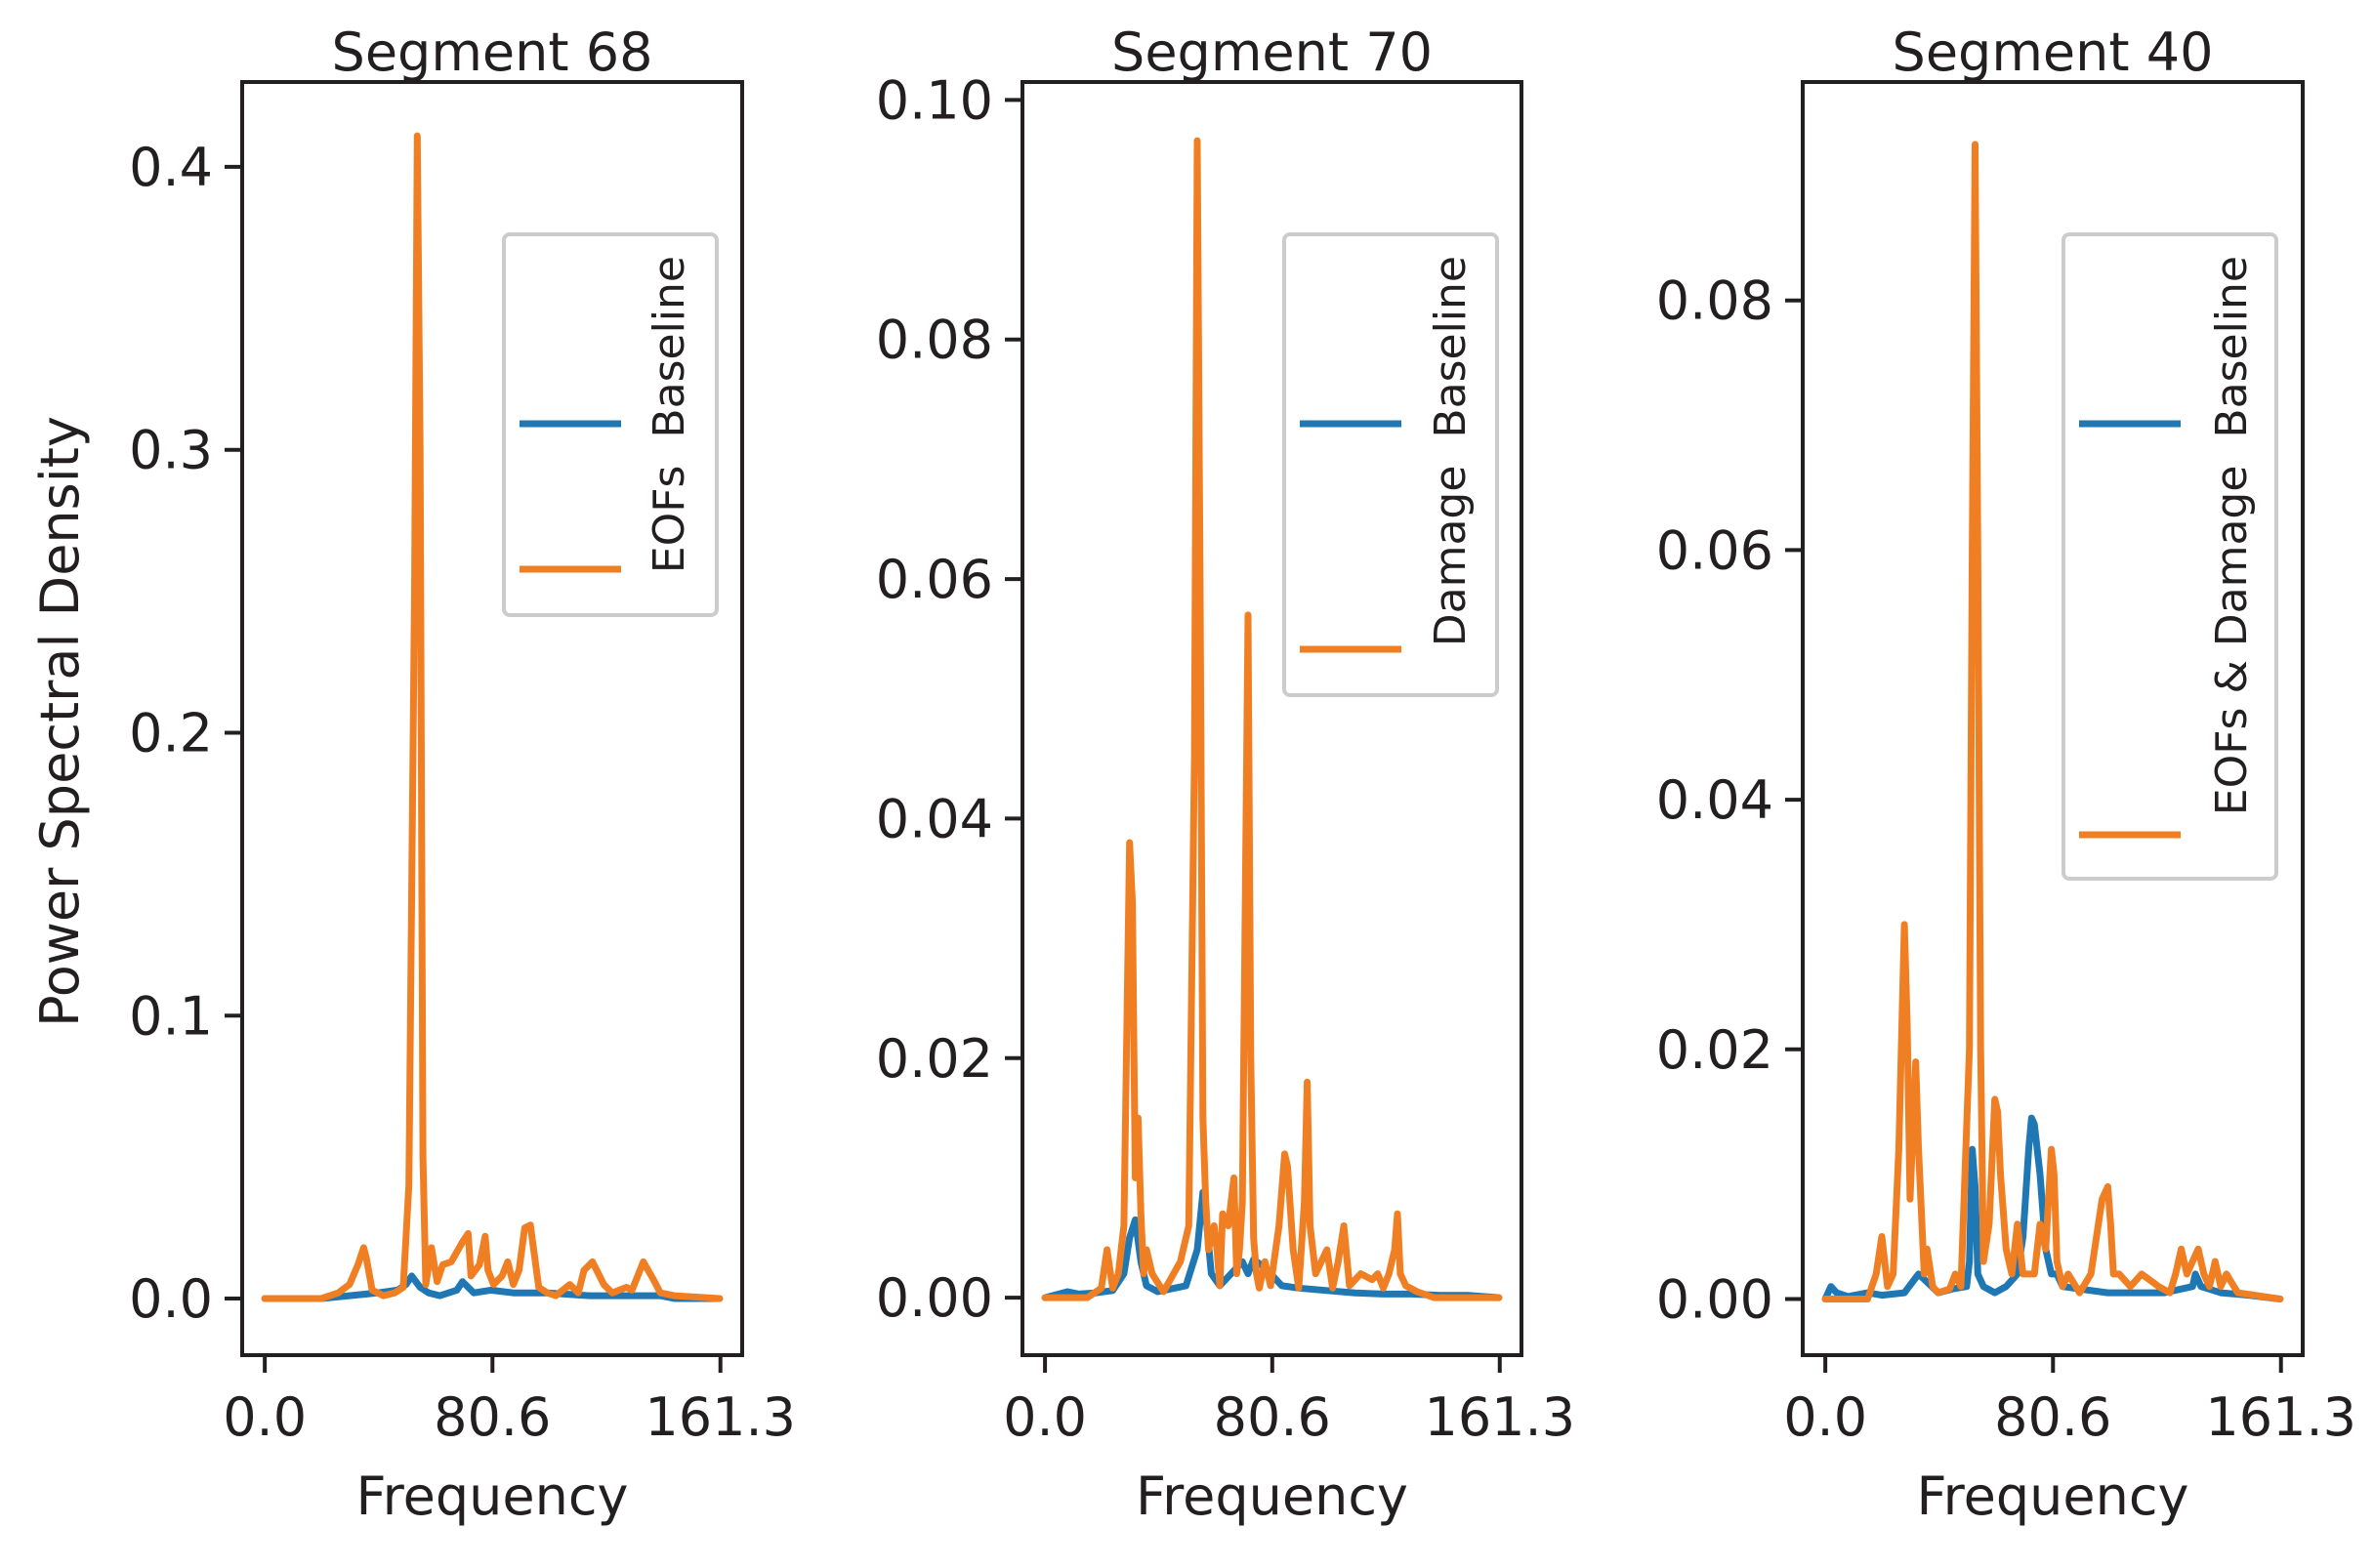 The image size is (2374, 1568). What do you see at coordinates (171, 167) in the screenshot?
I see `y-tick-label: 0.4` at bounding box center [171, 167].